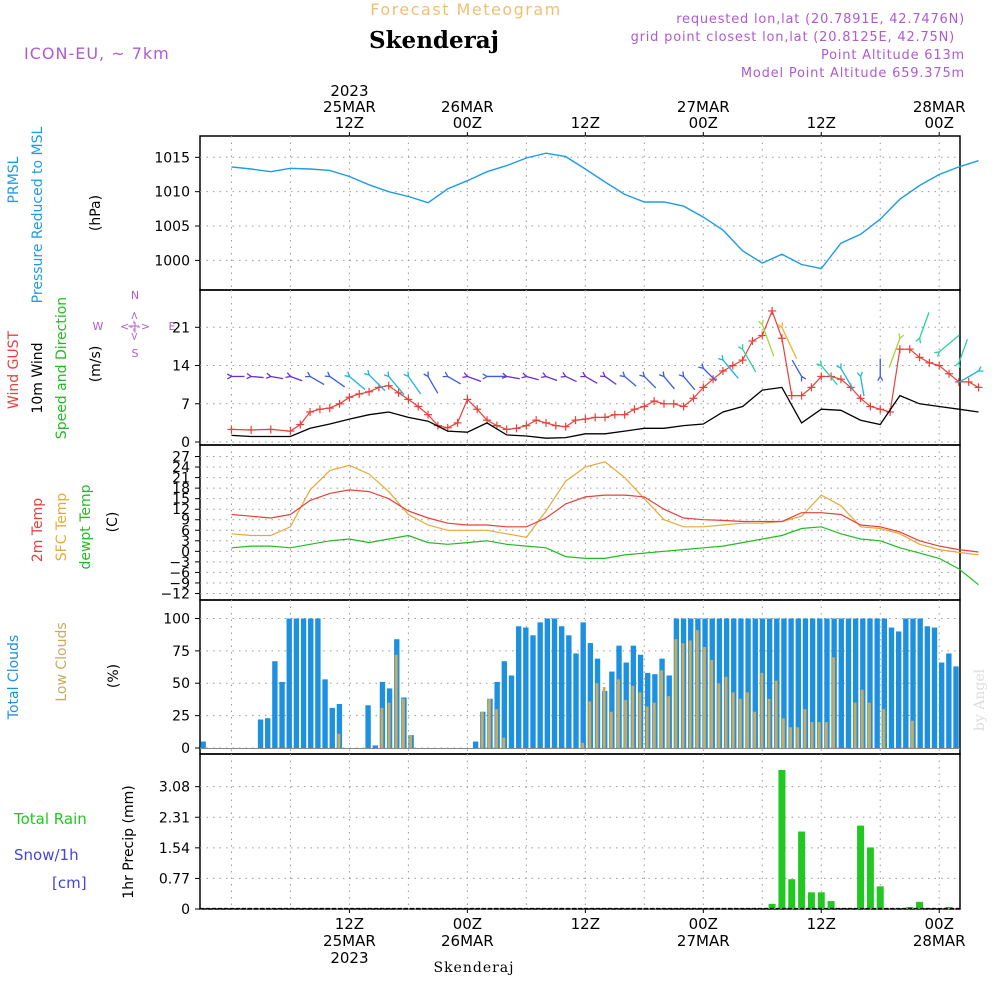  I want to click on compass-mid-v: <-|->, so click(134, 326).